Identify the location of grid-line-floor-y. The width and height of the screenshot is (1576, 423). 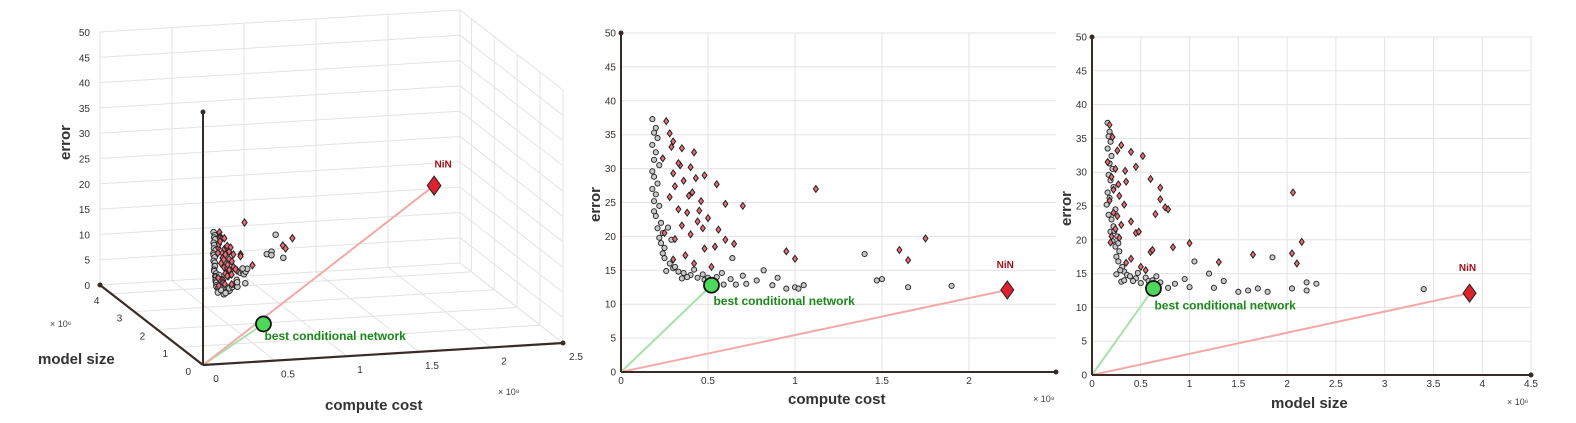
(337, 318).